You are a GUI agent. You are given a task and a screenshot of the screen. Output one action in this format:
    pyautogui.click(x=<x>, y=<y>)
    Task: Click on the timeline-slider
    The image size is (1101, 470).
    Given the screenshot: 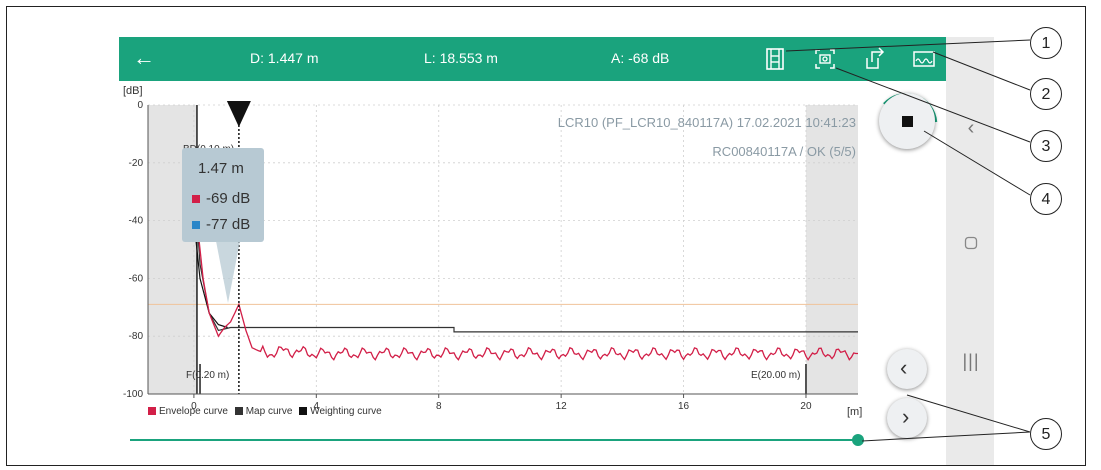 What is the action you would take?
    pyautogui.click(x=497, y=440)
    